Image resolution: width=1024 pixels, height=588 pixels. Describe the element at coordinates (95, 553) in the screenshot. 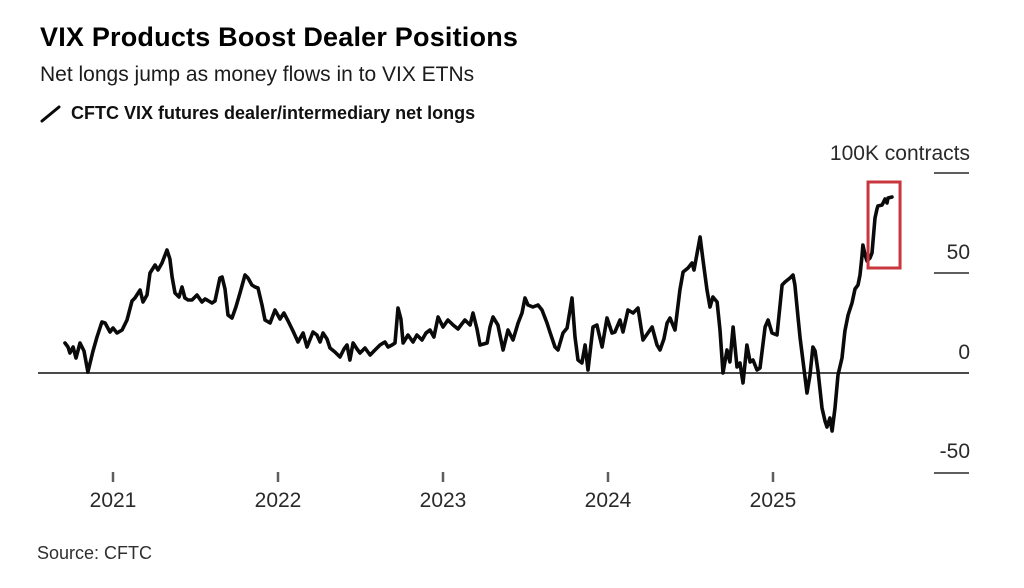

I see `source-note: Source: CFTC` at that location.